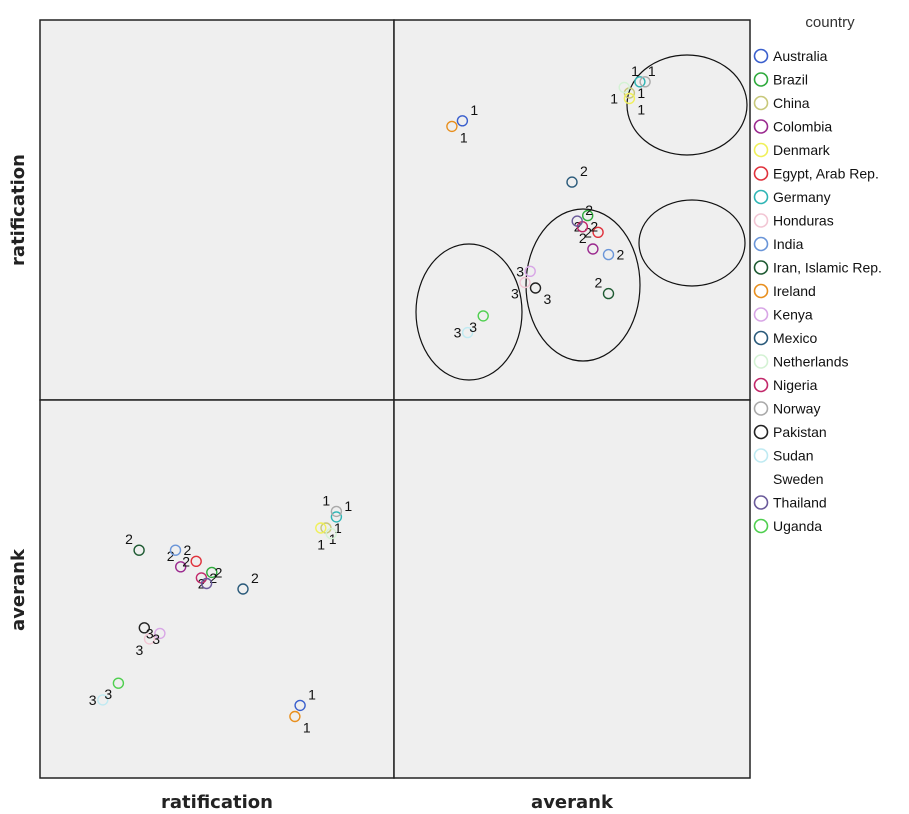 This screenshot has height=814, width=909. I want to click on point-label-bottom-left-3: 2, so click(171, 556).